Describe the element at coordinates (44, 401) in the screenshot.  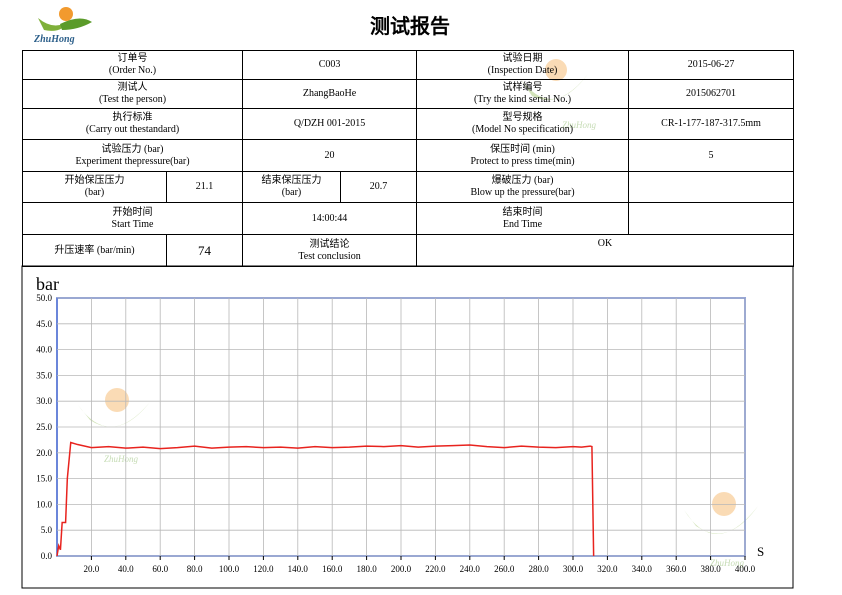
I see `y-tick-label: 30.0` at that location.